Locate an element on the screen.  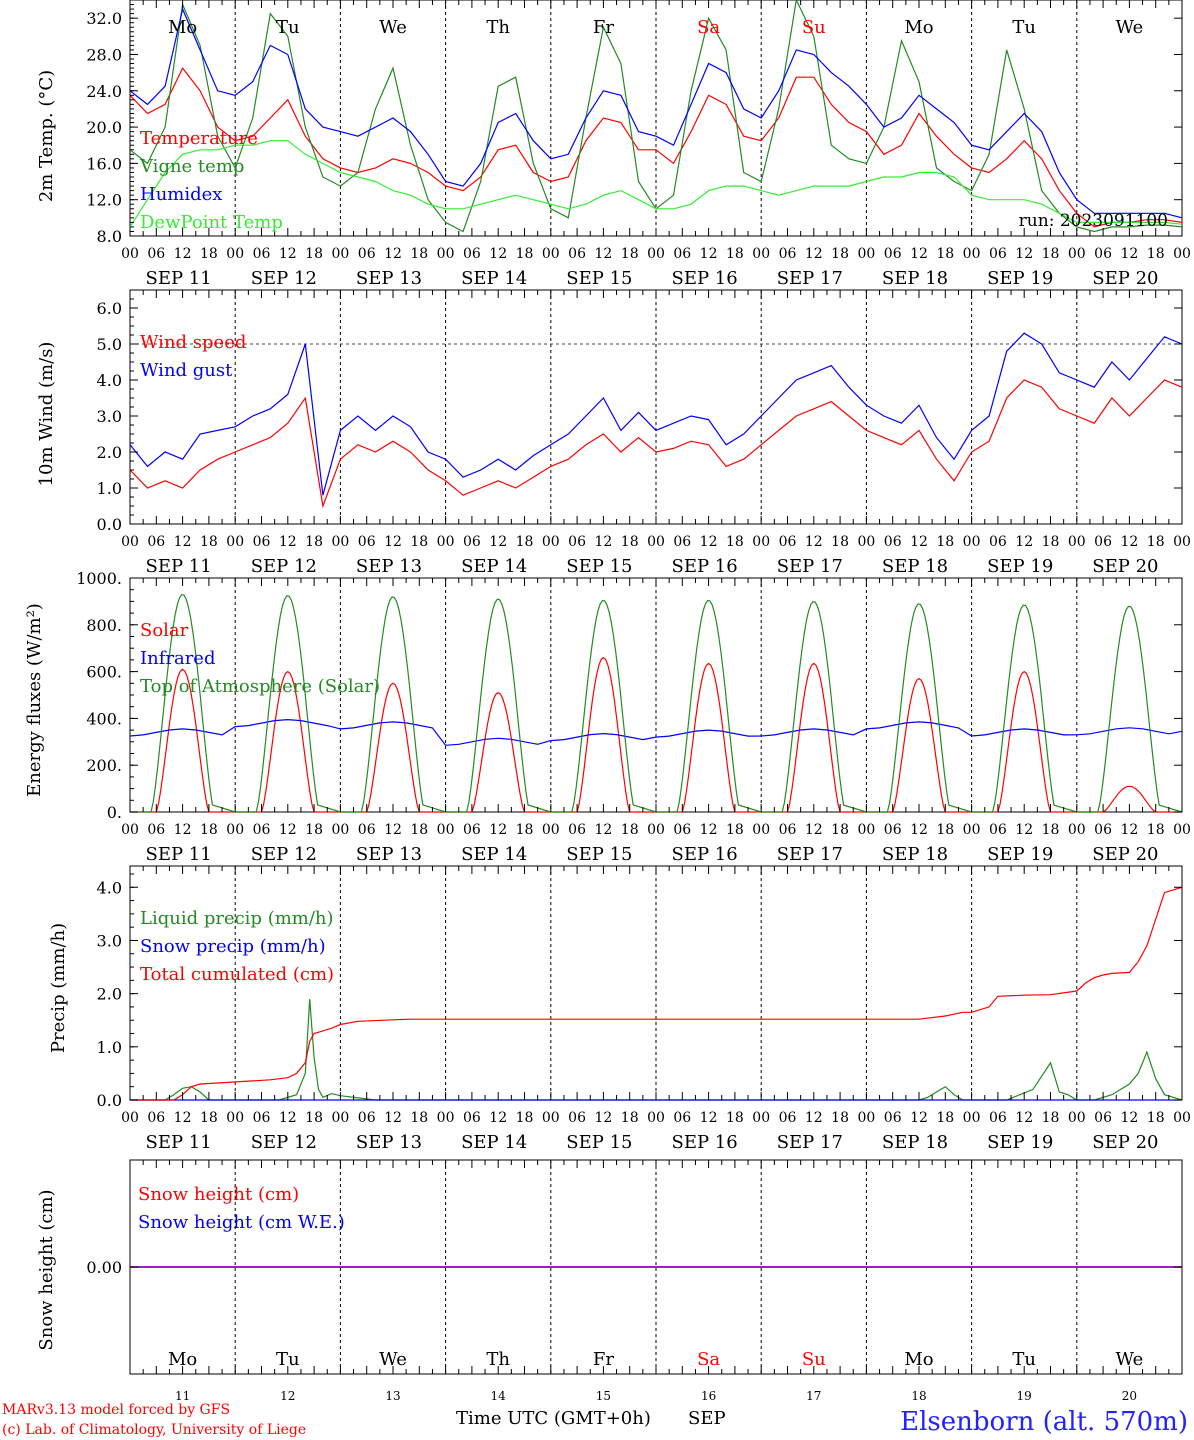
weekday-label: We is located at coordinates (1130, 1359).